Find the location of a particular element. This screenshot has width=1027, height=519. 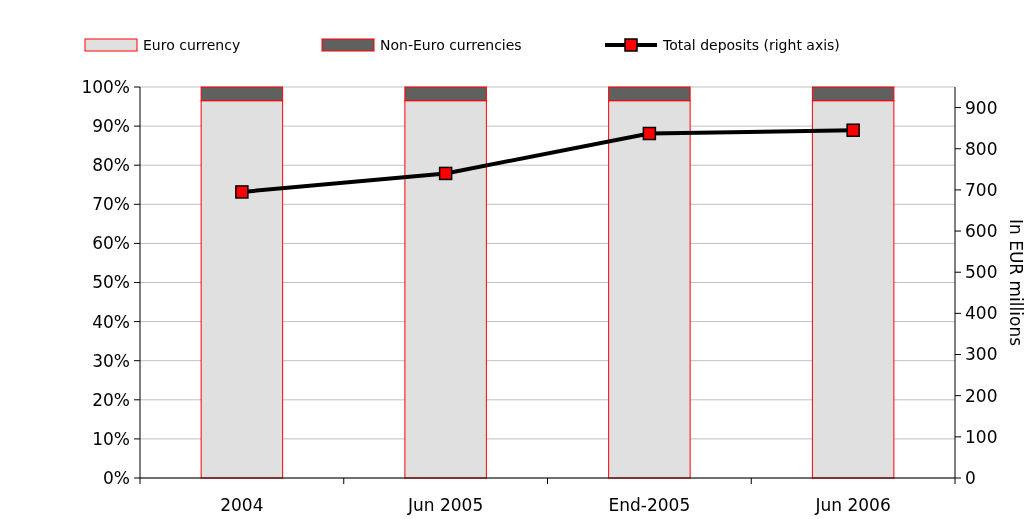

x-tick-label: Jun 2005 is located at coordinates (445, 505).